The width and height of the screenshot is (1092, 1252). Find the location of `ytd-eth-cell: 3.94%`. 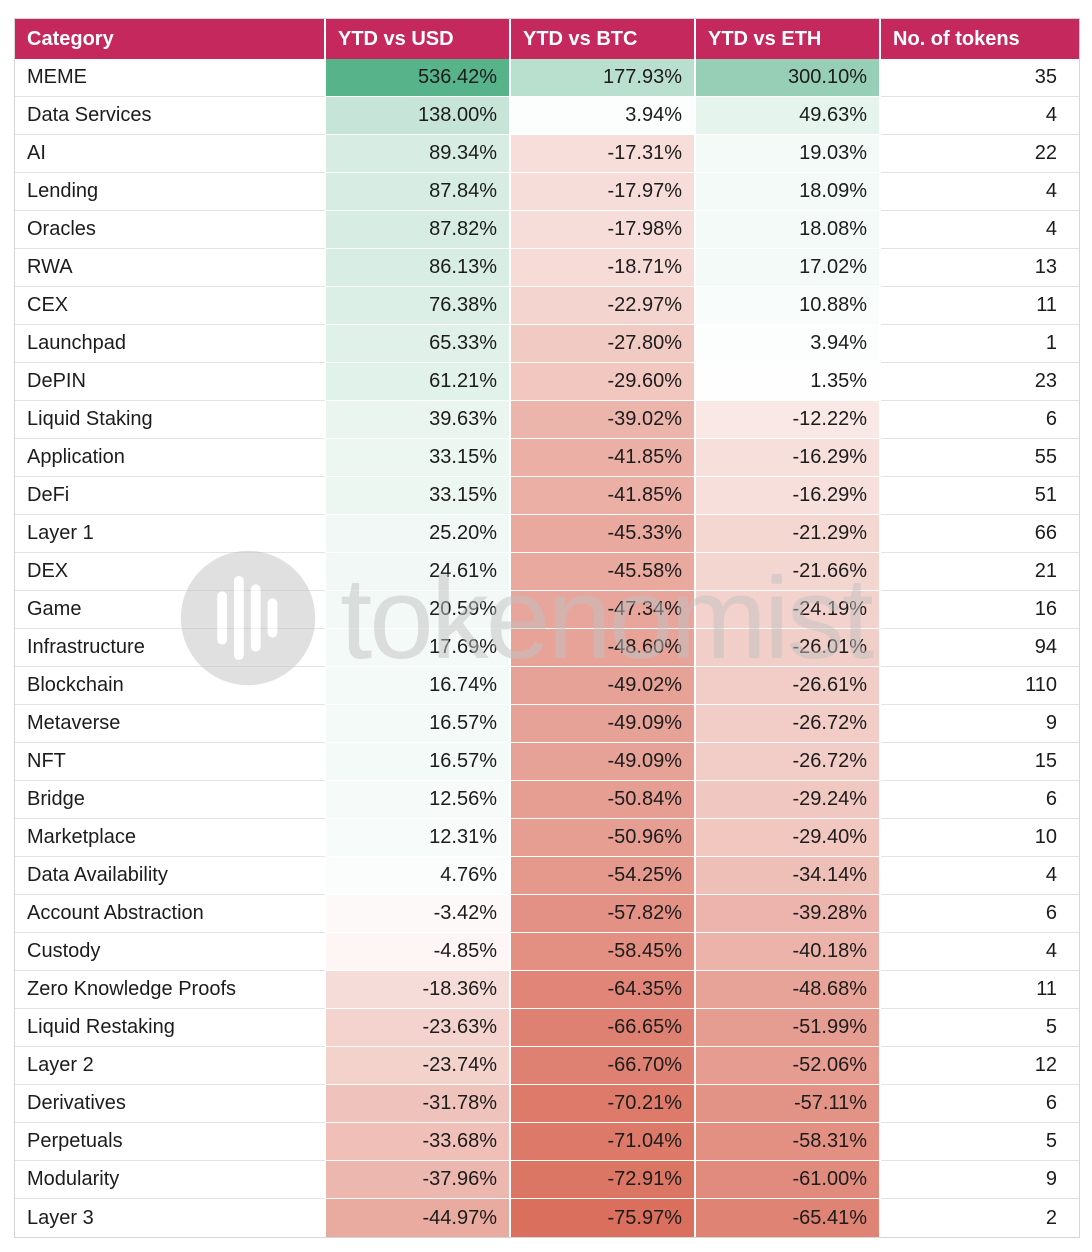

ytd-eth-cell: 3.94% is located at coordinates (788, 344).